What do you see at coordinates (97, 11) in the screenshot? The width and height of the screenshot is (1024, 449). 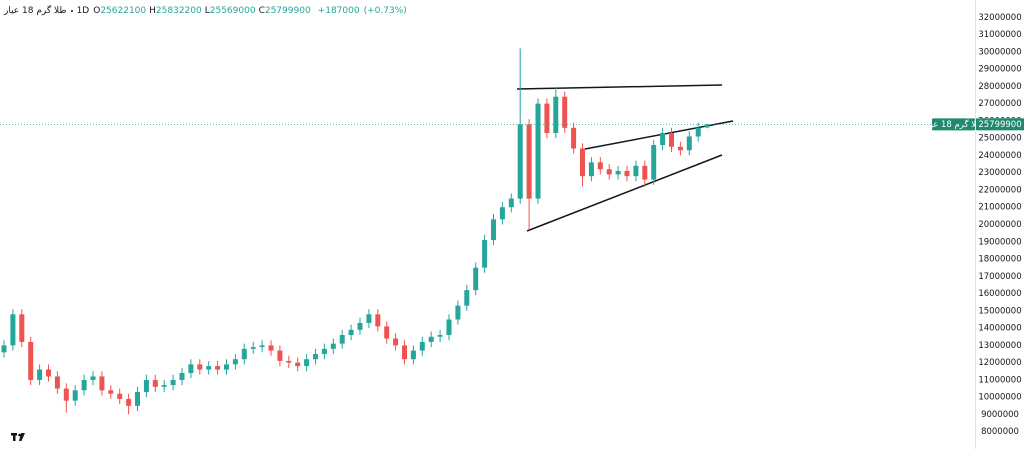 I see `ohlc-key: O` at bounding box center [97, 11].